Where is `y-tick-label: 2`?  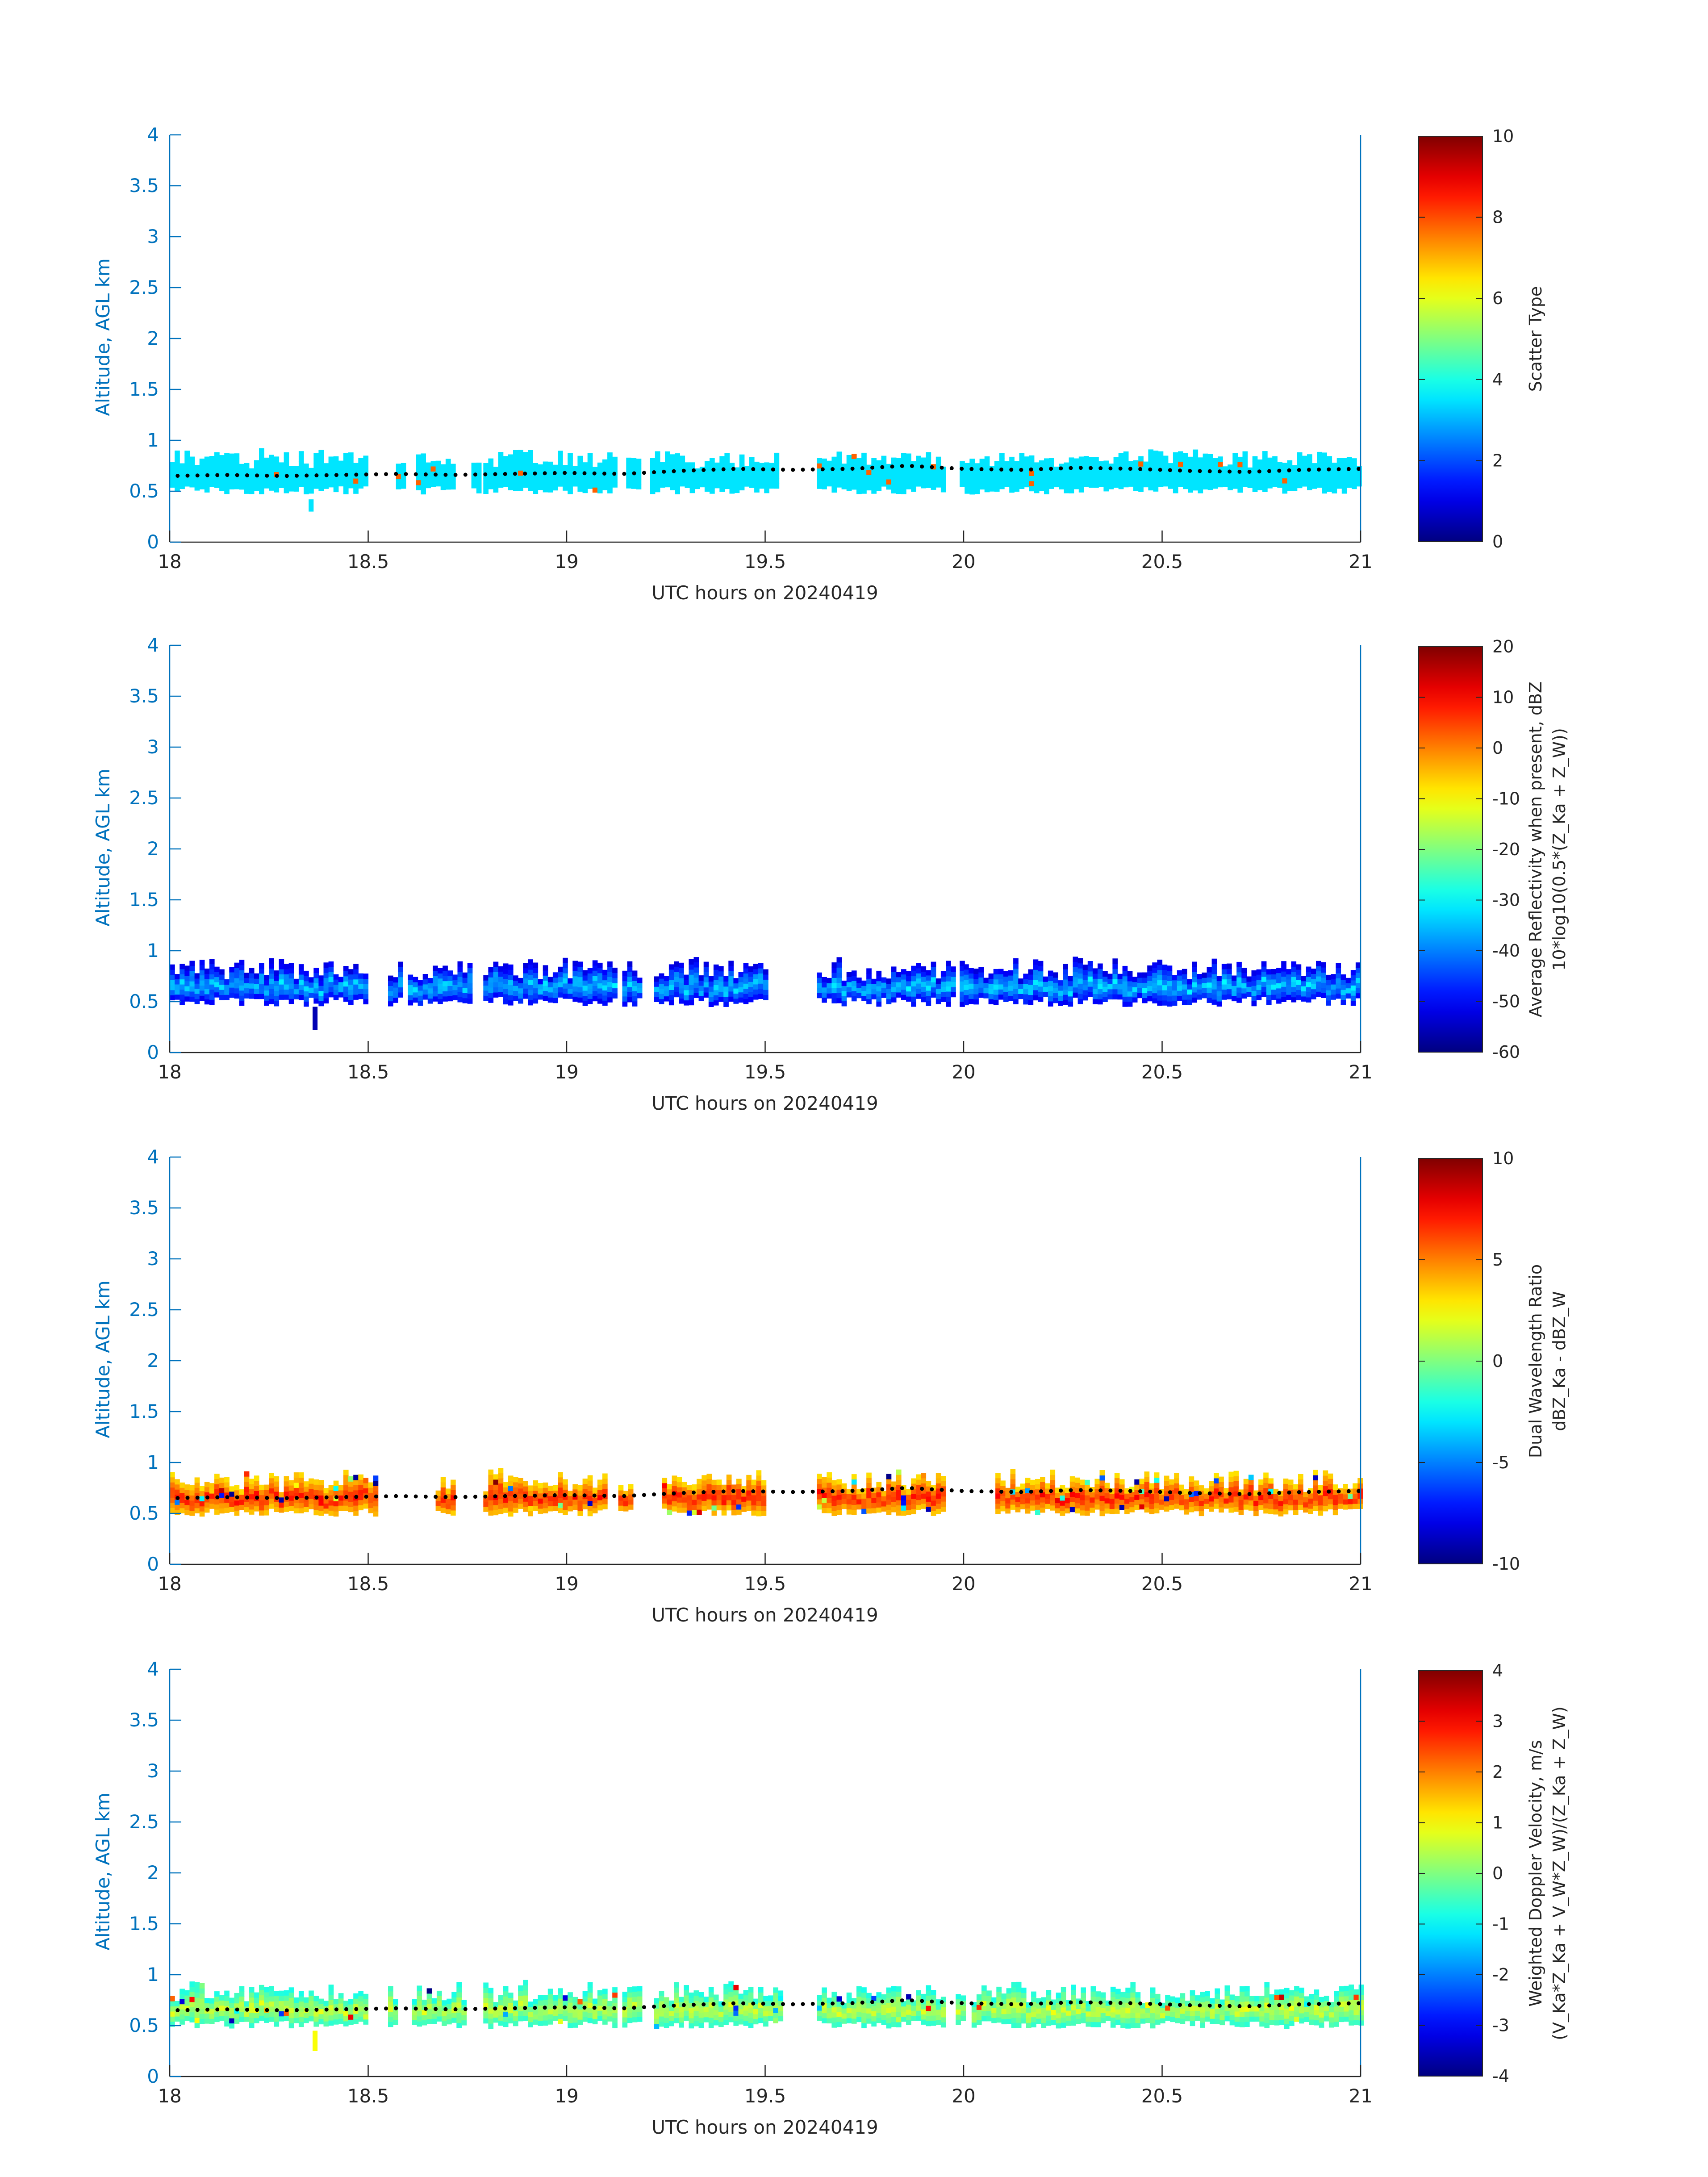
y-tick-label: 2 is located at coordinates (153, 849).